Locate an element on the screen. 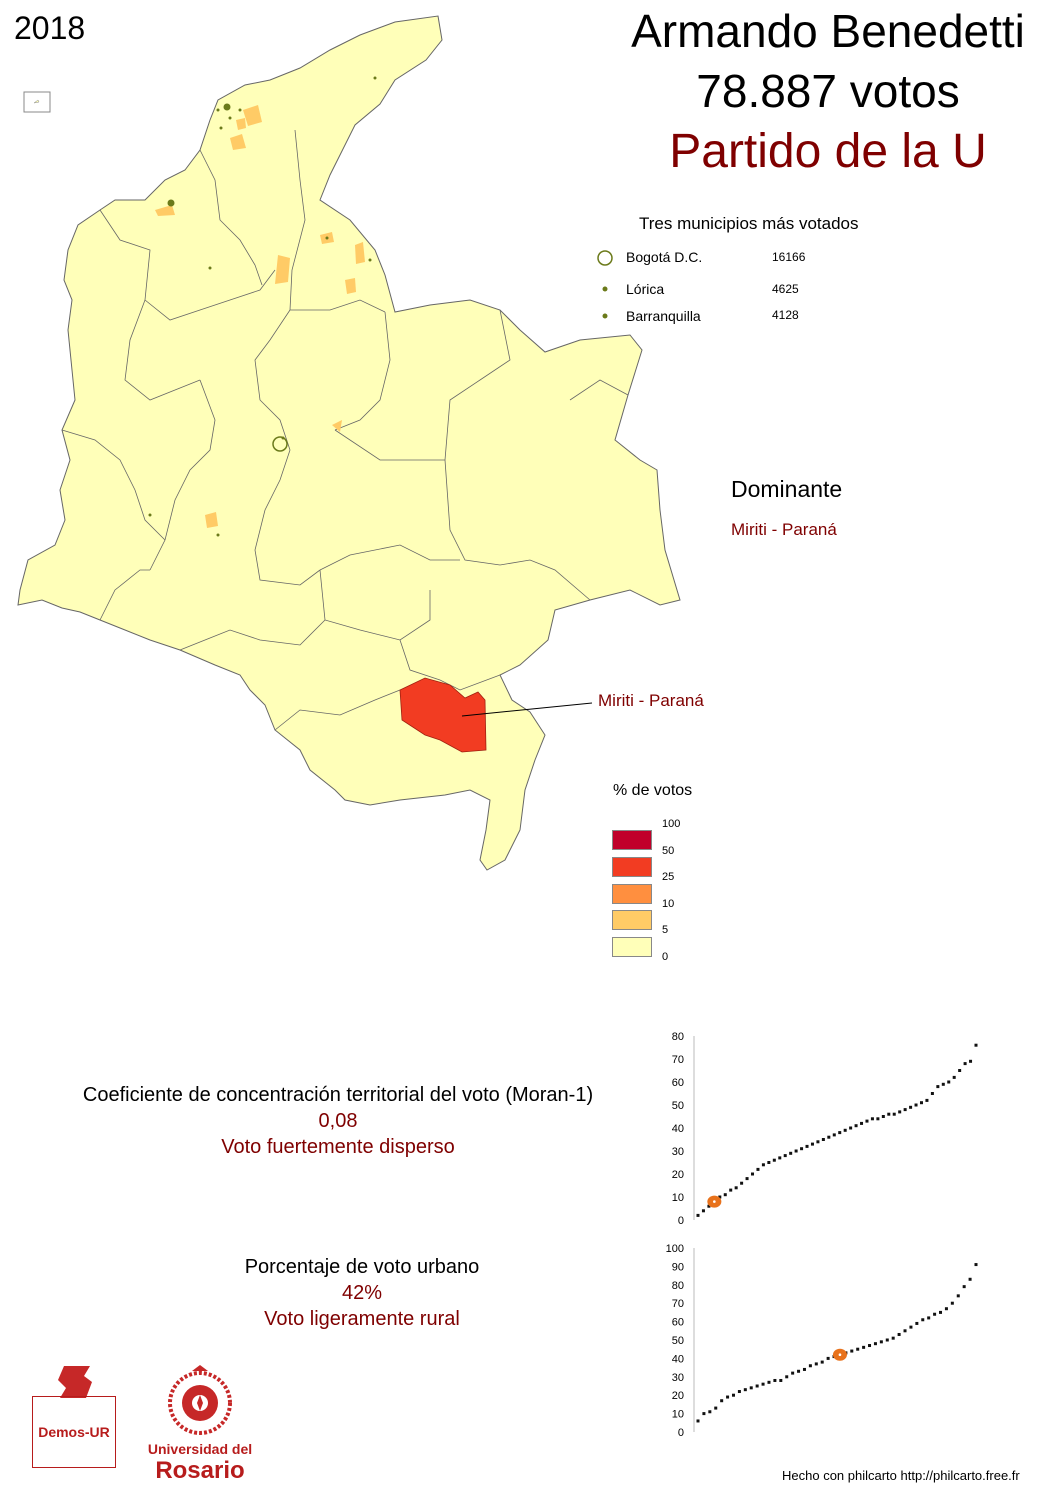 The width and height of the screenshot is (1056, 1493). candidate-name: Armando Benedetti is located at coordinates (828, 31).